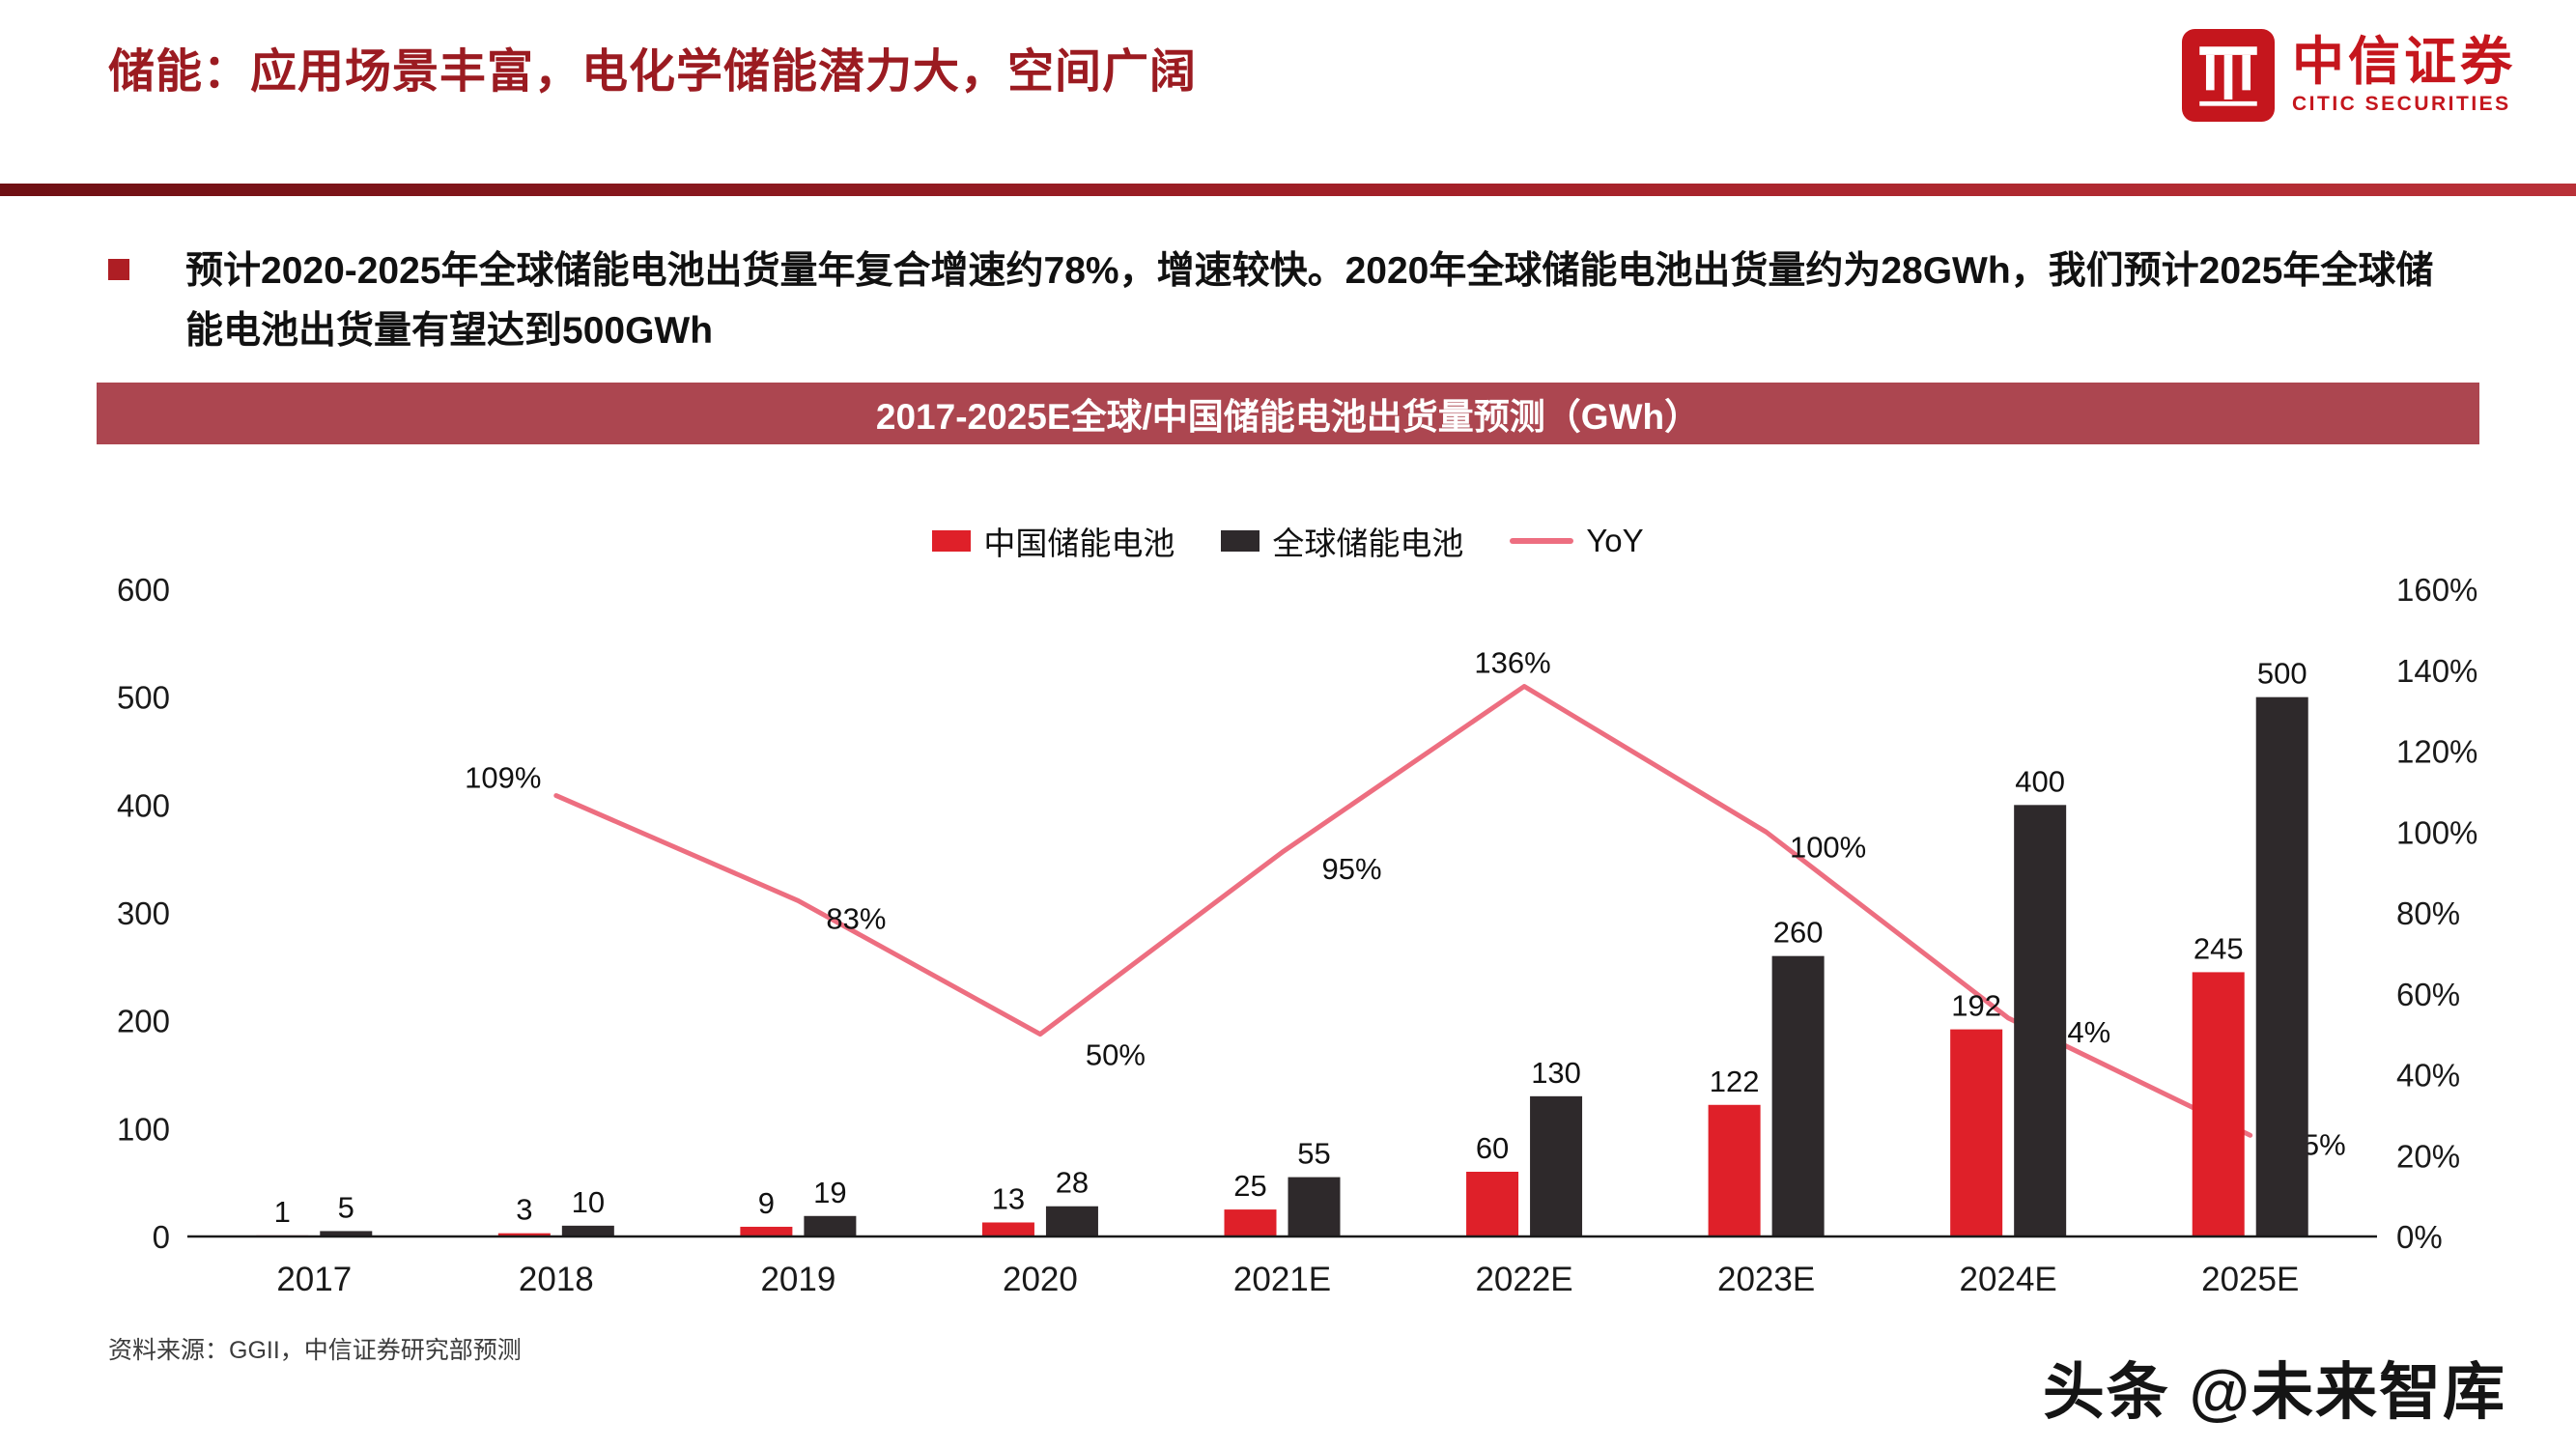  Describe the element at coordinates (2008, 1279) in the screenshot. I see `x-axis-label: 2024E` at that location.